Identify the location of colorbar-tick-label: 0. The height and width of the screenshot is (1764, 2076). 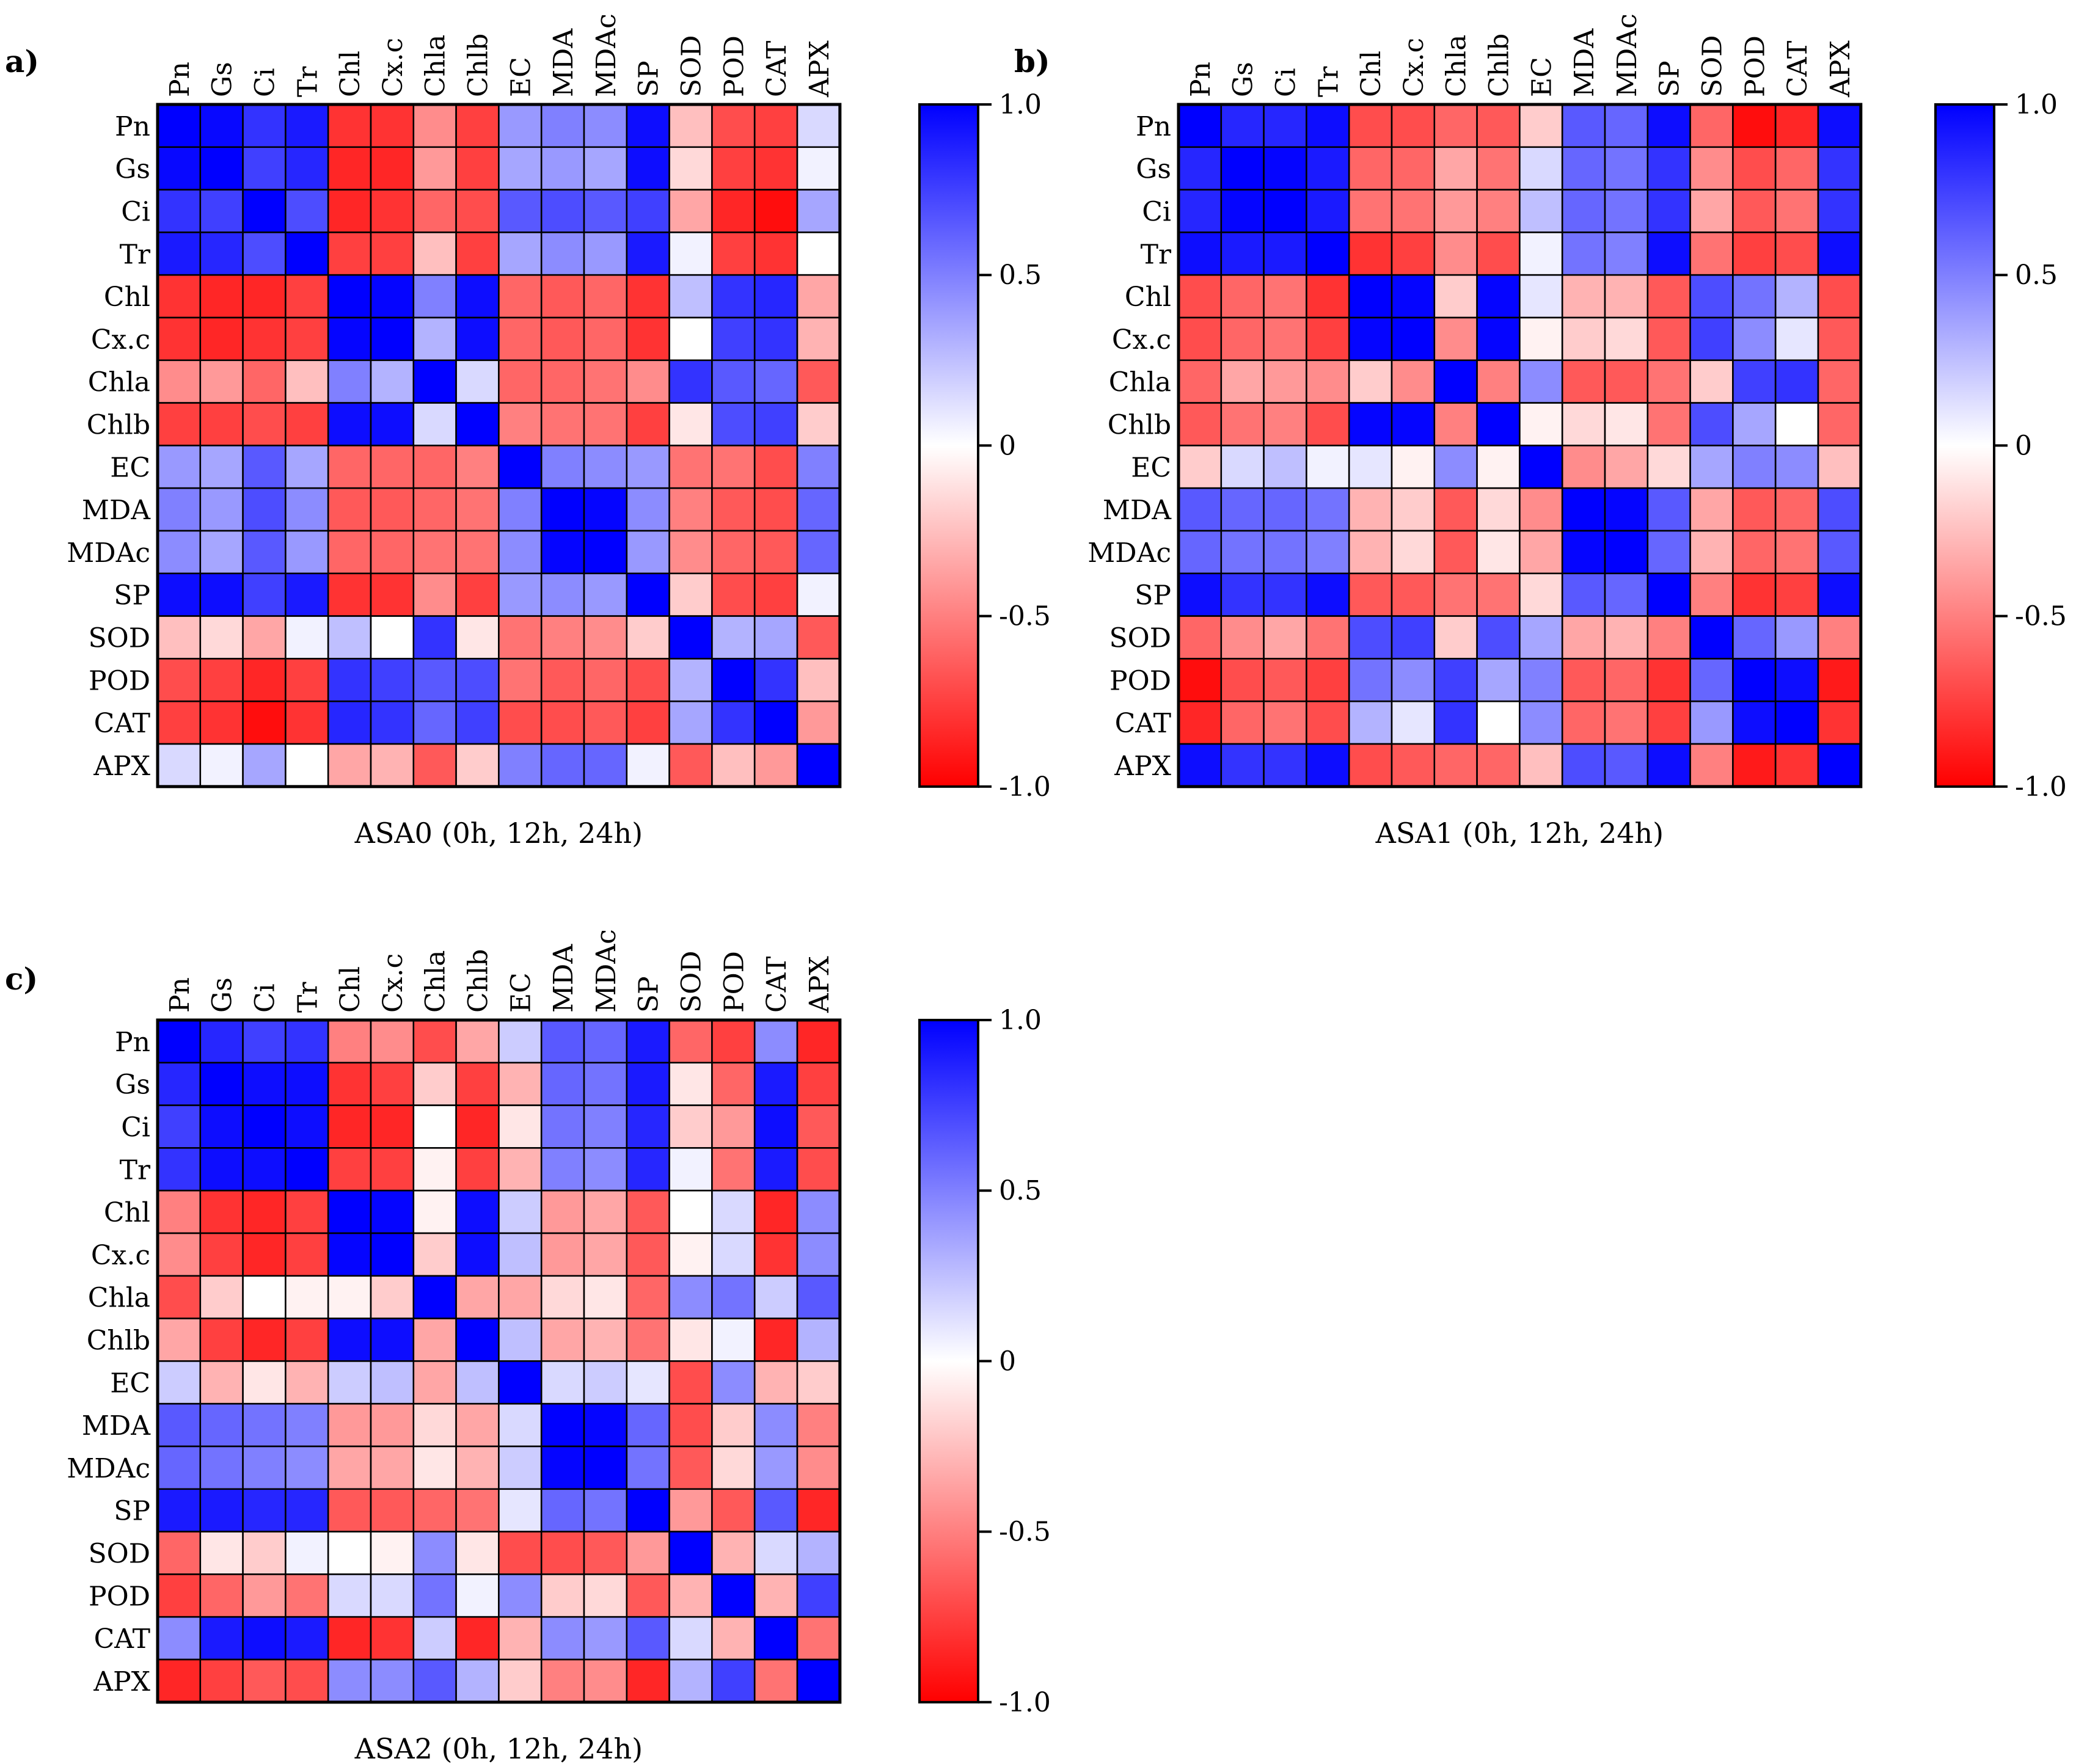
(1007, 1361).